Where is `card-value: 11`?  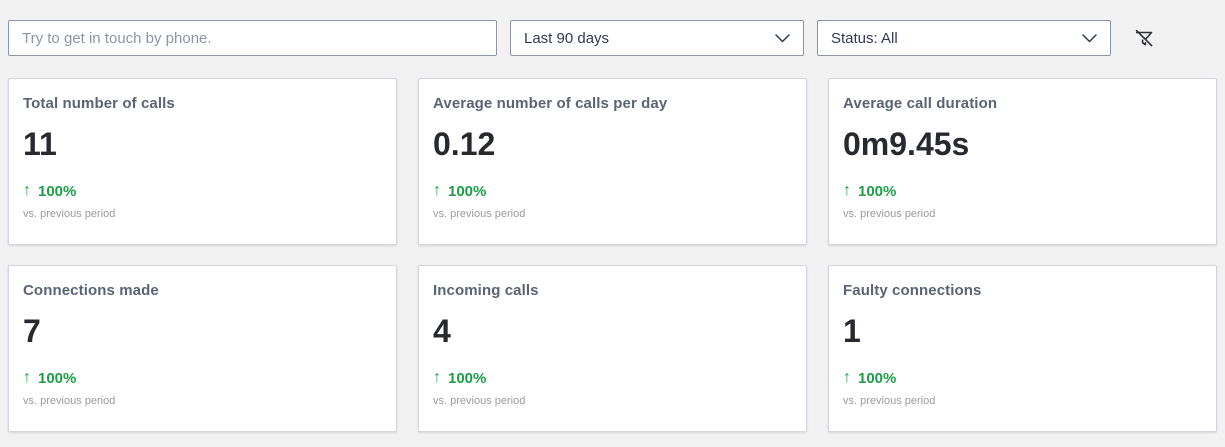 card-value: 11 is located at coordinates (40, 144).